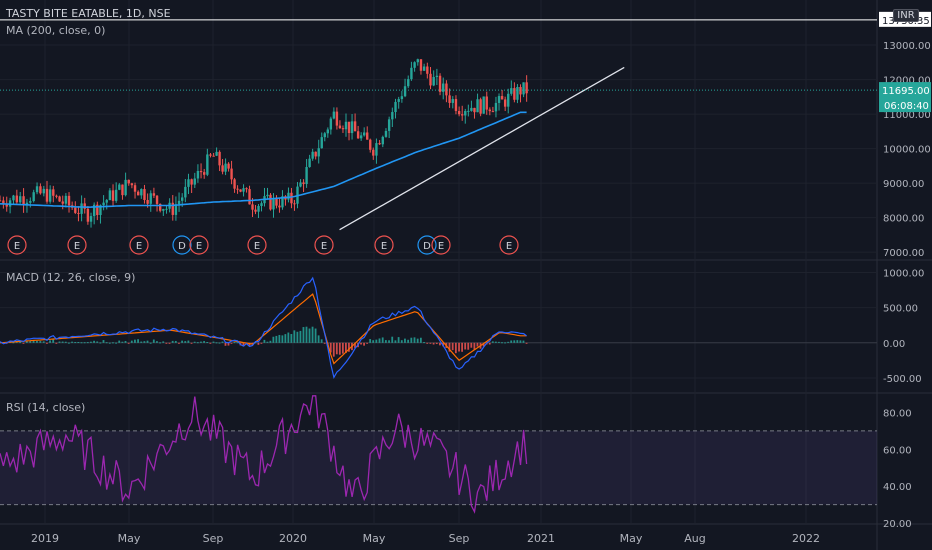 This screenshot has height=550, width=932. Describe the element at coordinates (694, 538) in the screenshot. I see `time-tick-label: Aug` at that location.